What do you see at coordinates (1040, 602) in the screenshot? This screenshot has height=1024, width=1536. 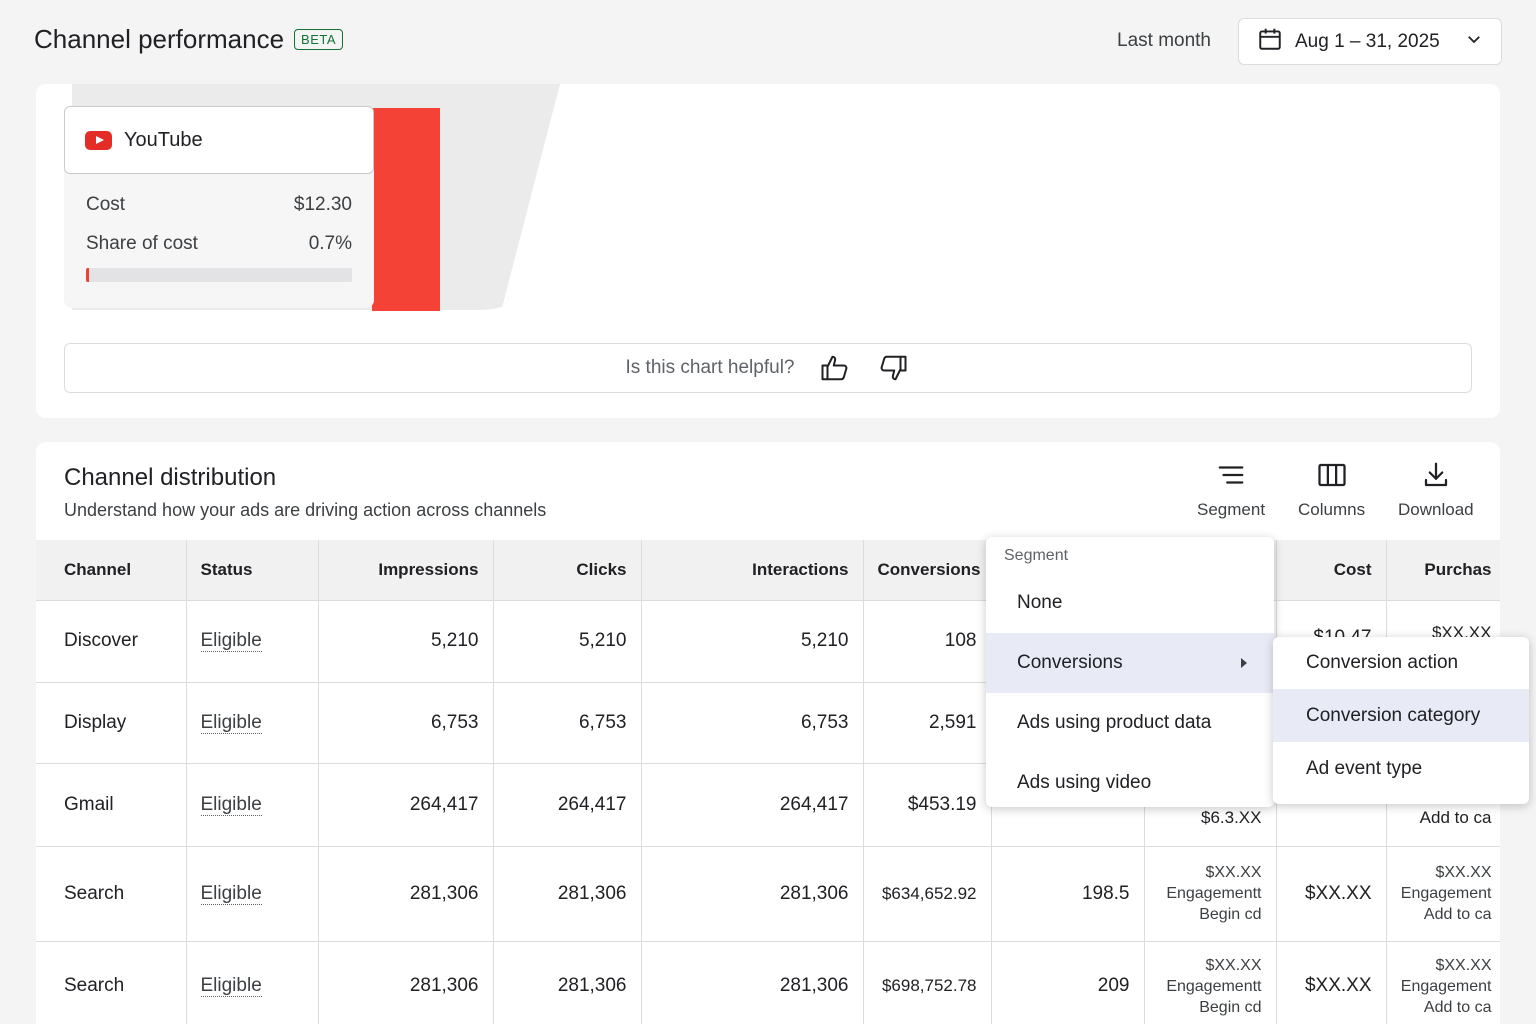 I see `menu-item-label: None` at bounding box center [1040, 602].